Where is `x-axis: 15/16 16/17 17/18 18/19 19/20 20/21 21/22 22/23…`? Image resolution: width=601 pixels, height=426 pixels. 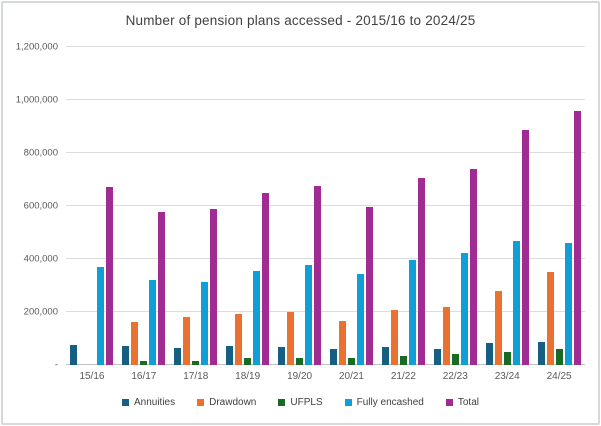
x-axis: 15/16 16/17 17/18 18/19 19/20 20/21 21/22 22/23… is located at coordinates (325, 376).